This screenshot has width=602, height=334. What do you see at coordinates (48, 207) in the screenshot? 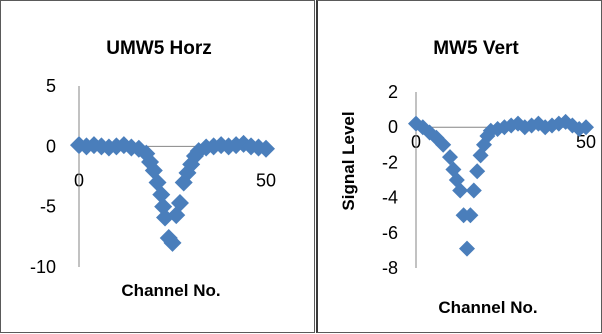
I see `y-tick-label: -5` at bounding box center [48, 207].